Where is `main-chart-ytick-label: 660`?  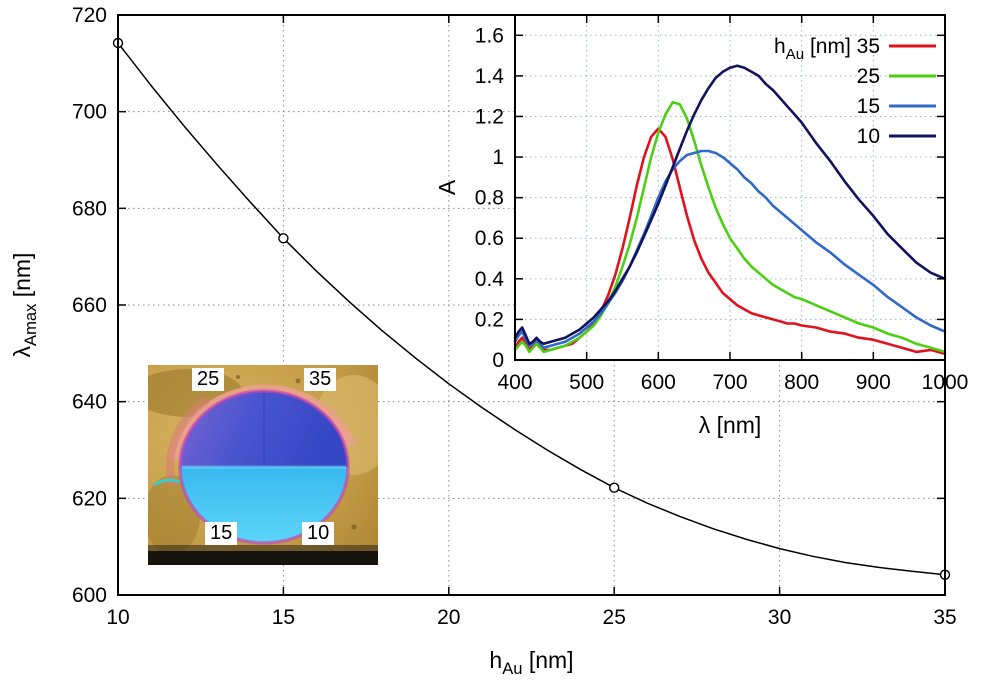
main-chart-ytick-label: 660 is located at coordinates (89, 305).